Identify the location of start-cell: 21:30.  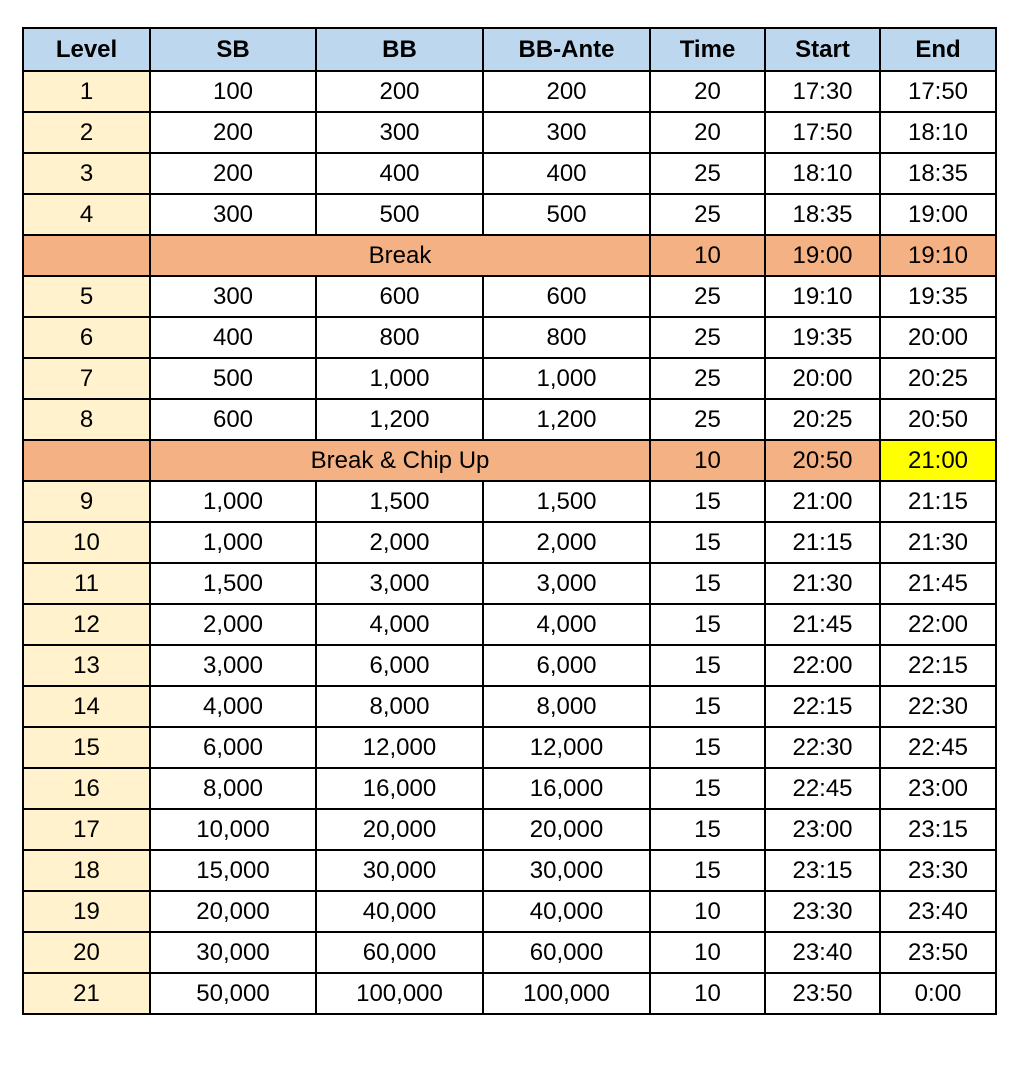
(822, 583).